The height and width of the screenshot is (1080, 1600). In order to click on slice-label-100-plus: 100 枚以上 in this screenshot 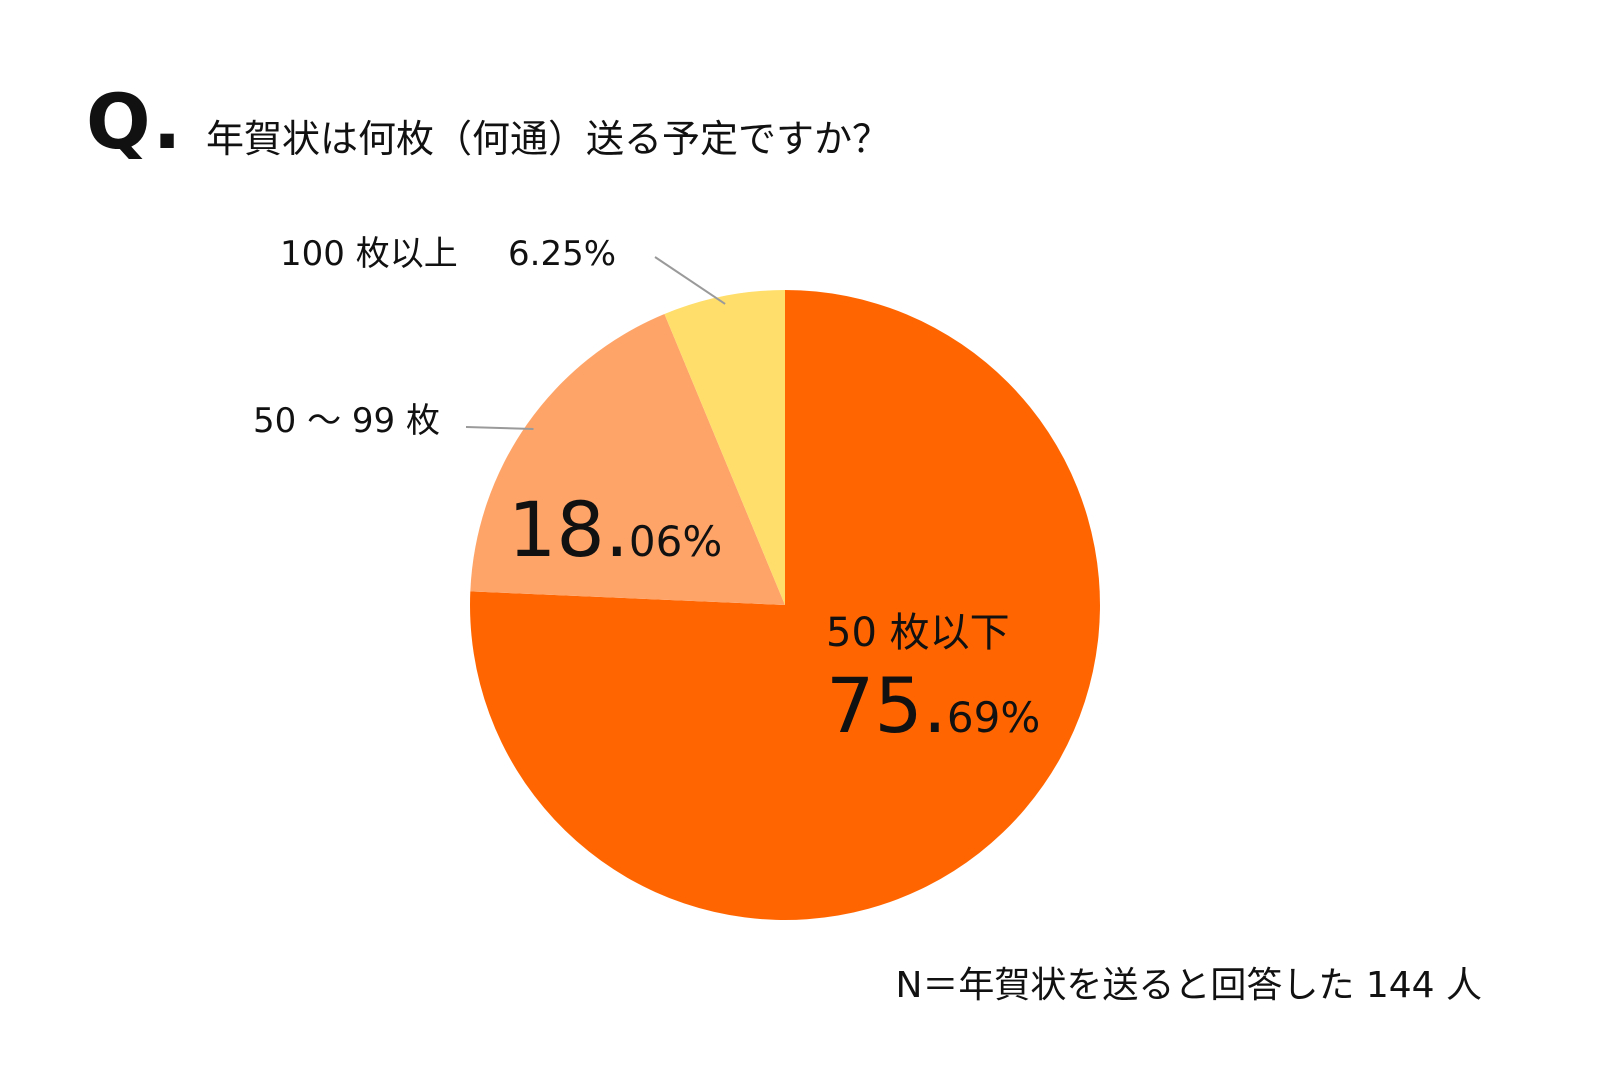, I will do `click(369, 254)`.